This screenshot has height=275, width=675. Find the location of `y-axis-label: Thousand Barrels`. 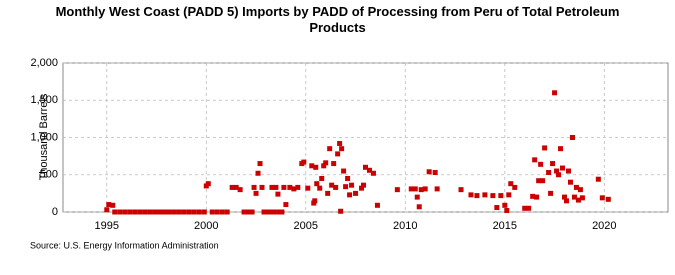

y-axis-label: Thousand Barrels is located at coordinates (44, 136).